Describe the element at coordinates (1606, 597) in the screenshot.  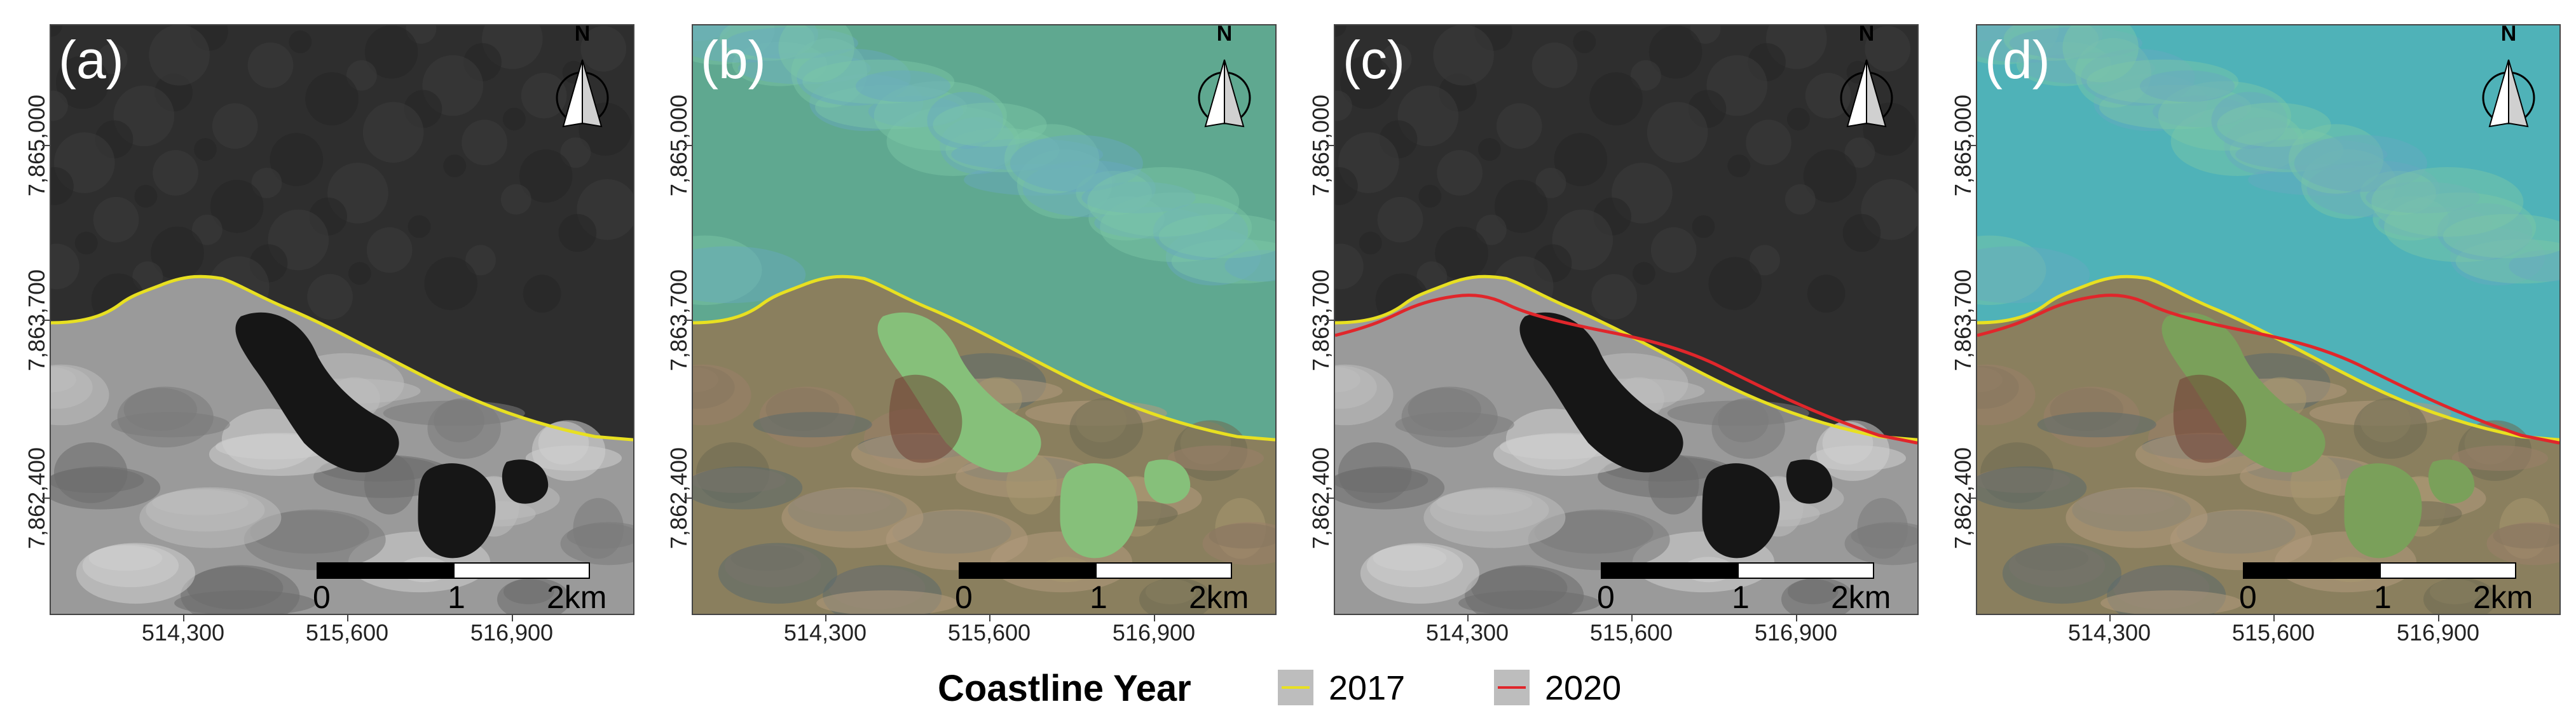
I see `scale-start: 0` at that location.